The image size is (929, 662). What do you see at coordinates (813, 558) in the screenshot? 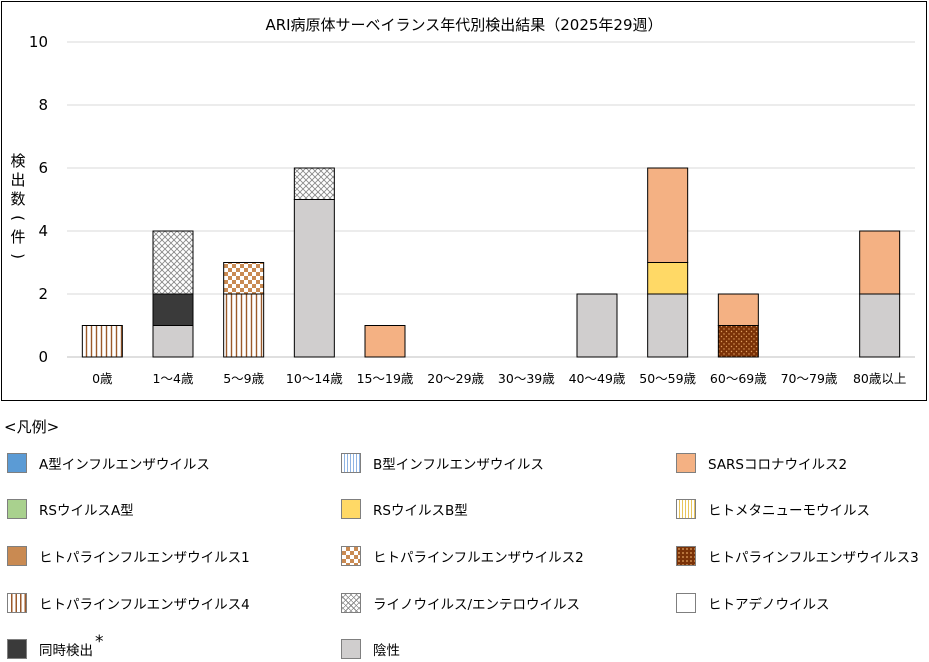
I see `legend-label: ヒトパラインフルエンザウイルス3` at bounding box center [813, 558].